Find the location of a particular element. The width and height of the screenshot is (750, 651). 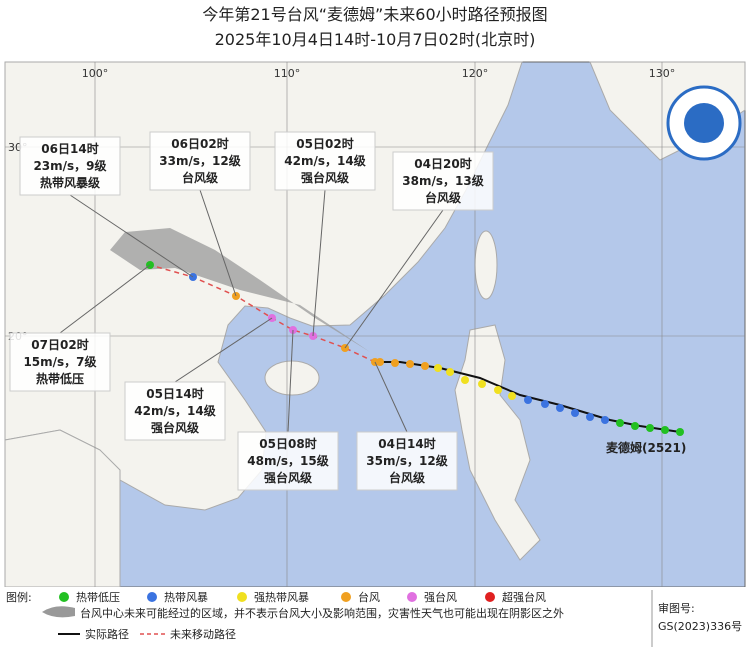

callout-time: 04日20时 is located at coordinates (442, 163).